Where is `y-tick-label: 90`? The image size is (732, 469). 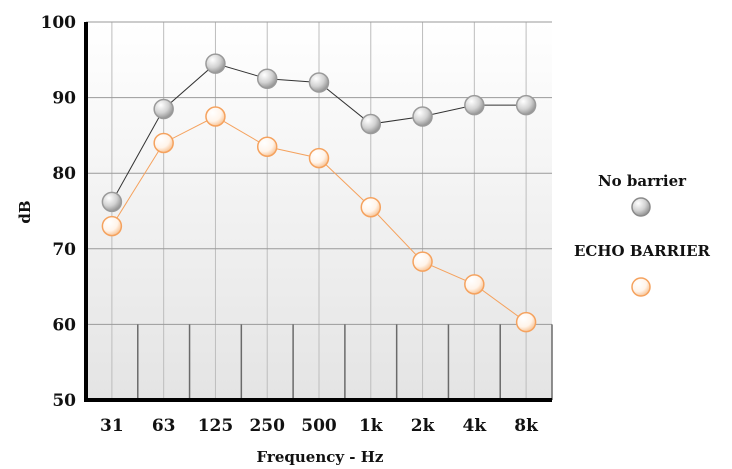 y-tick-label: 90 is located at coordinates (64, 99).